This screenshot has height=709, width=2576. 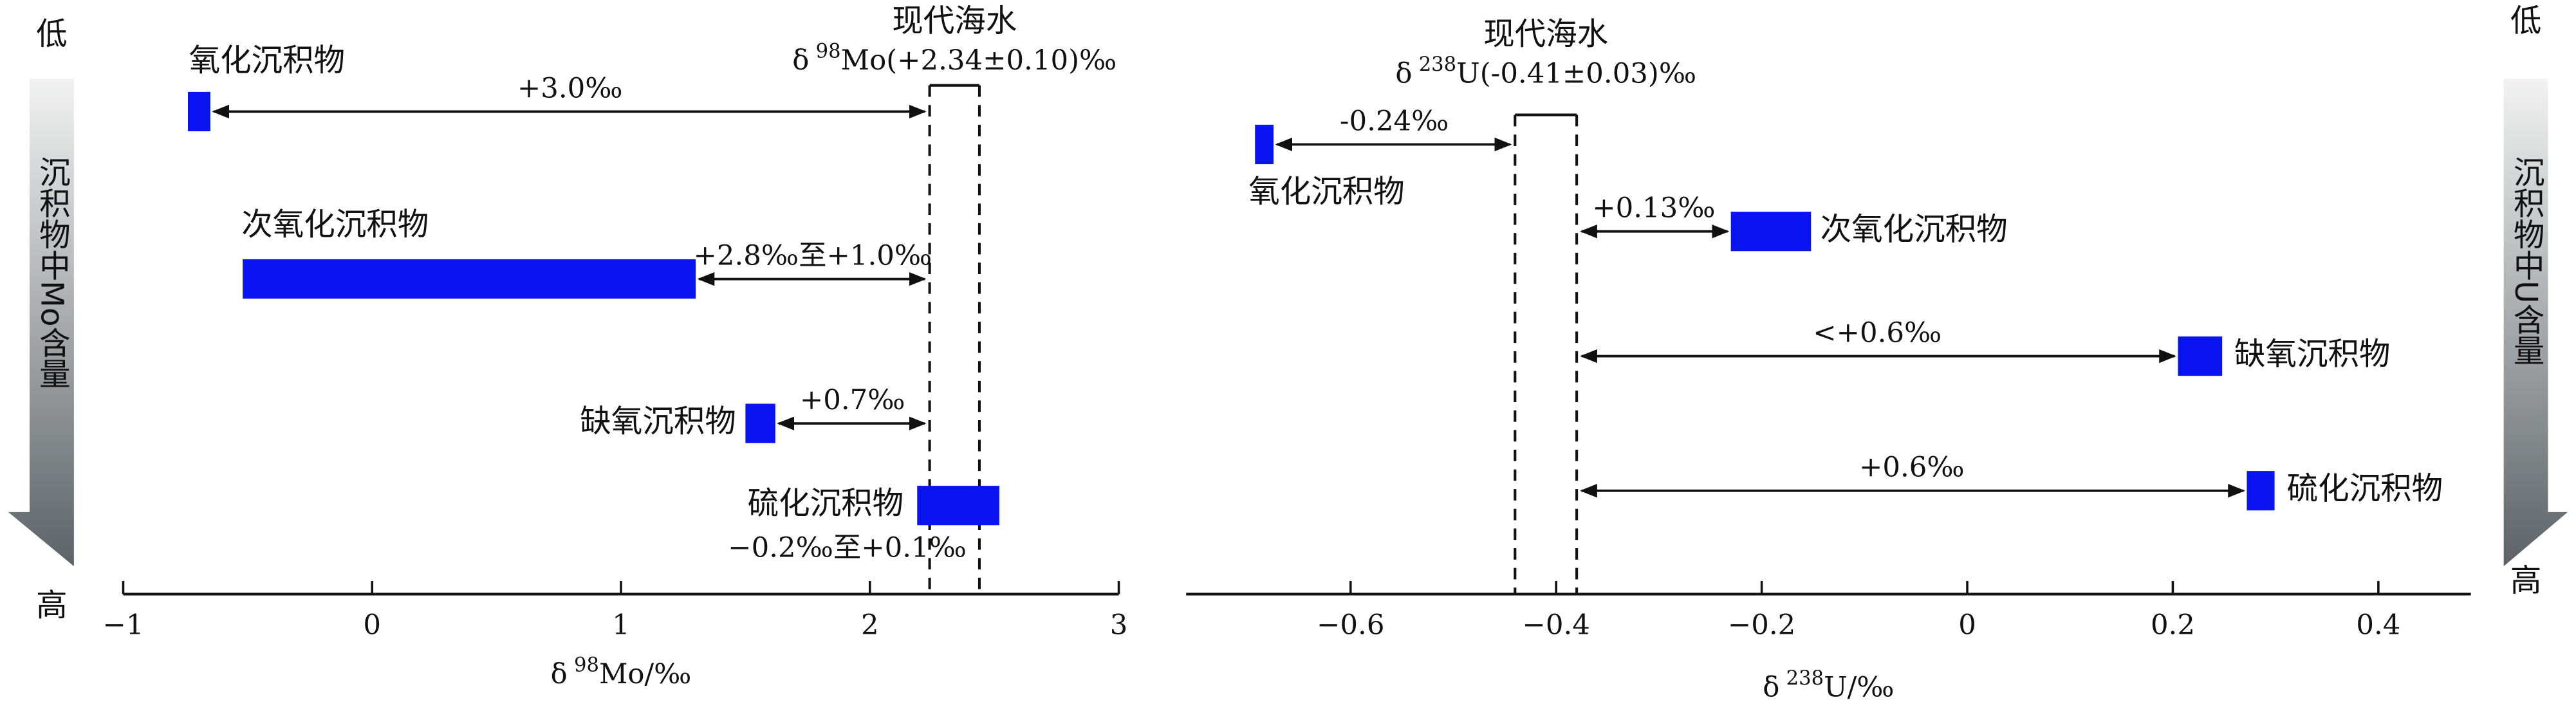 I want to click on x-axis-label: δ 238U/‰, so click(x=1828, y=685).